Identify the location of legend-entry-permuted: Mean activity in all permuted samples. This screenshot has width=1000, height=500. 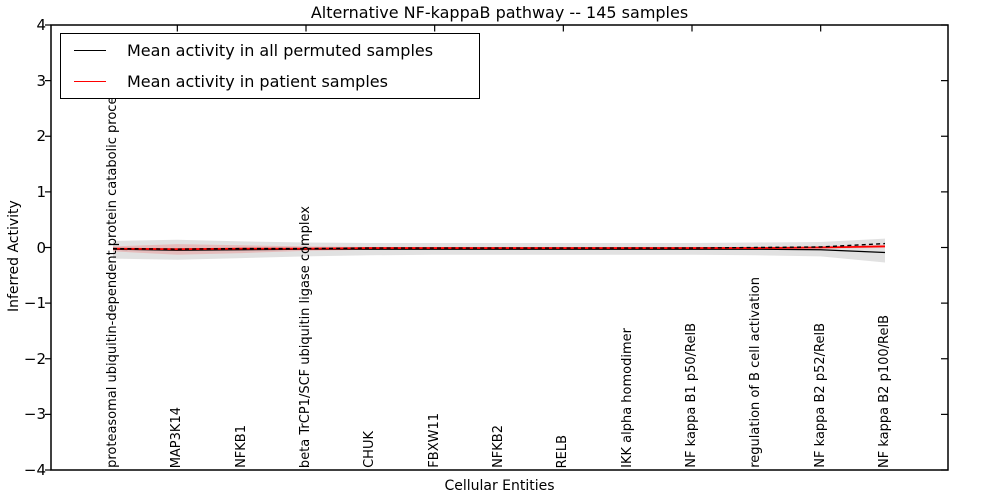
(270, 51).